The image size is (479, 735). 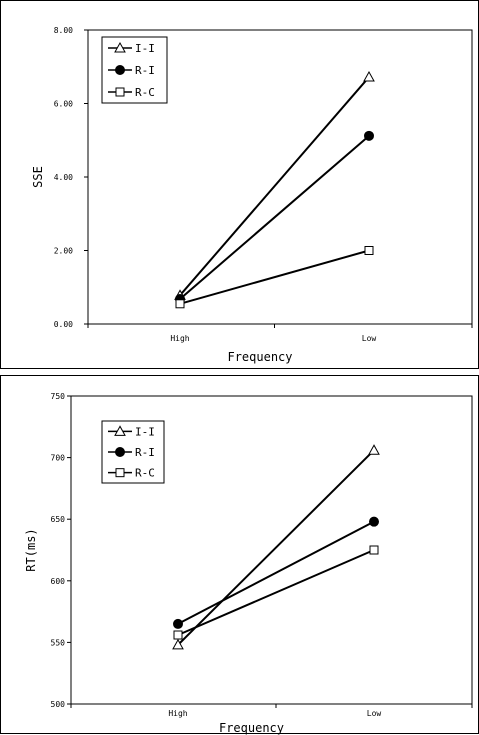 I want to click on y-tick-label: 550, so click(x=58, y=642).